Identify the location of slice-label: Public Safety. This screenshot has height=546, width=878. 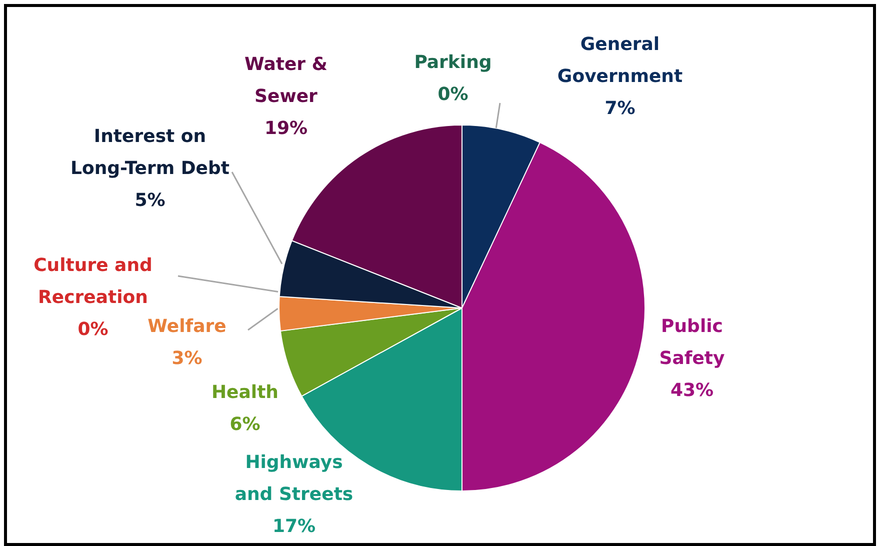
(692, 342).